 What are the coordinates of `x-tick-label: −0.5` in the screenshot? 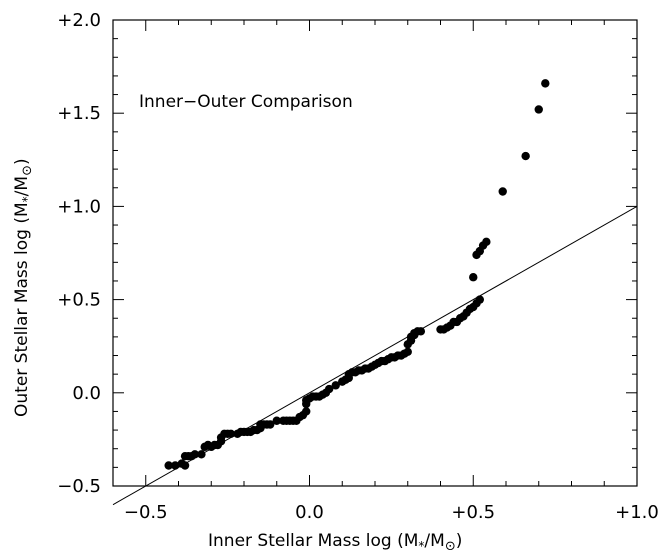 It's located at (146, 512).